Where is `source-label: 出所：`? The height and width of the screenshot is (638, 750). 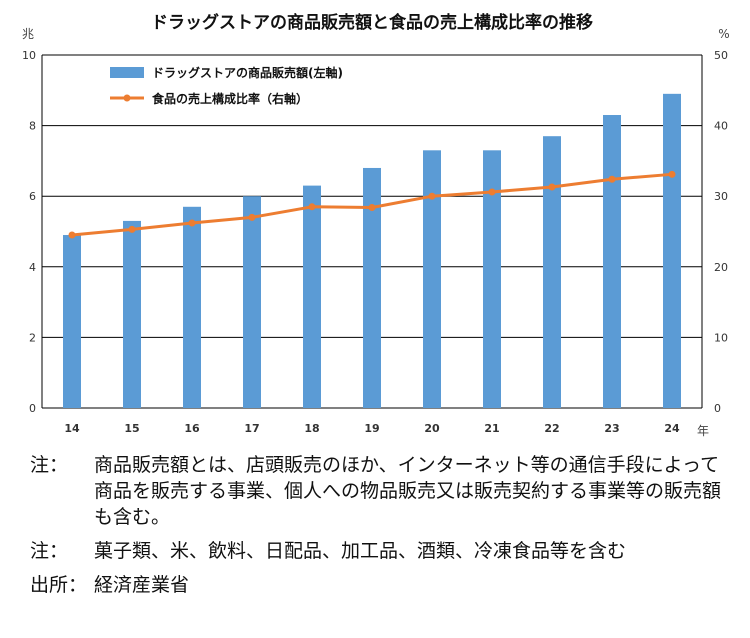 source-label: 出所： is located at coordinates (59, 585).